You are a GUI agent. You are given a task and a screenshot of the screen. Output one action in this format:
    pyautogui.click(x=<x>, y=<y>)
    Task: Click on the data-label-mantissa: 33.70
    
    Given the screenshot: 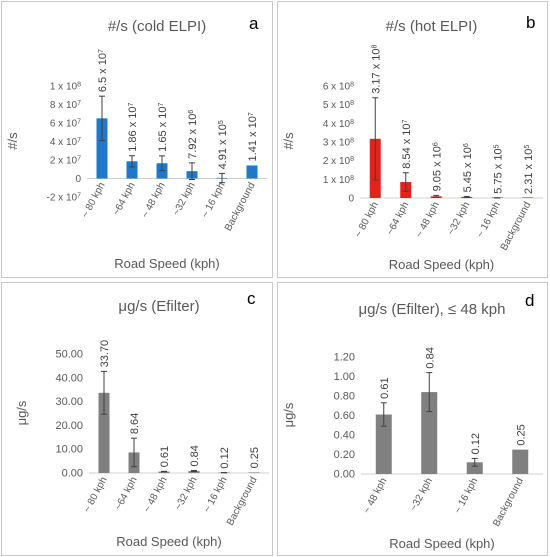 What is the action you would take?
    pyautogui.click(x=105, y=354)
    